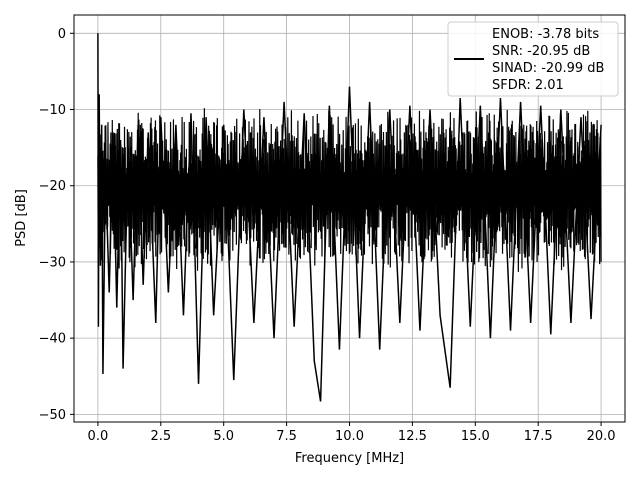 This screenshot has width=640, height=480. Describe the element at coordinates (412, 436) in the screenshot. I see `x-tick-label: 12.5` at that location.